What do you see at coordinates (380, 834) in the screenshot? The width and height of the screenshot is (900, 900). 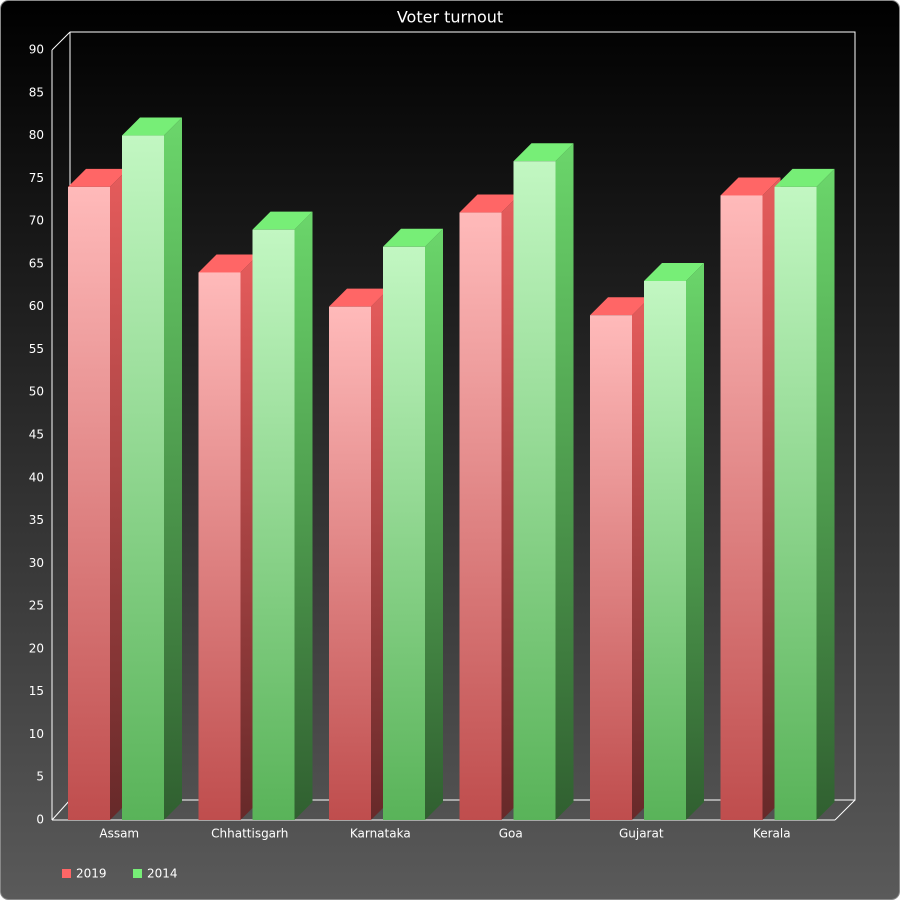 I see `x-tick-label: Karnataka` at bounding box center [380, 834].